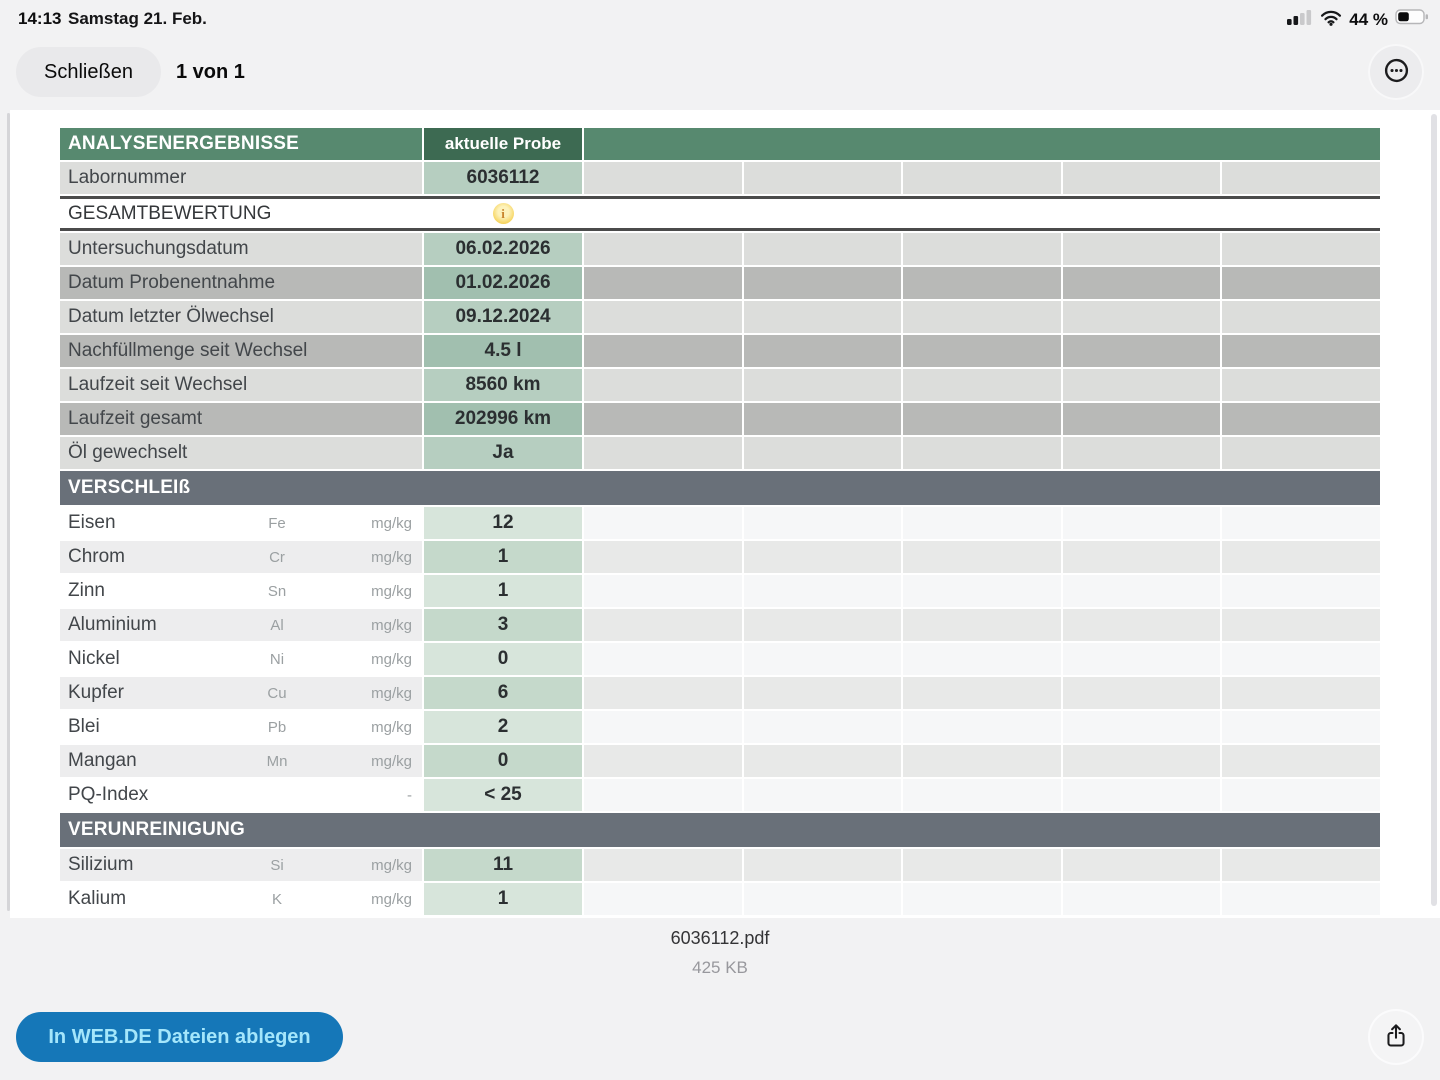 This screenshot has height=1080, width=1440. I want to click on info-icon: i, so click(503, 213).